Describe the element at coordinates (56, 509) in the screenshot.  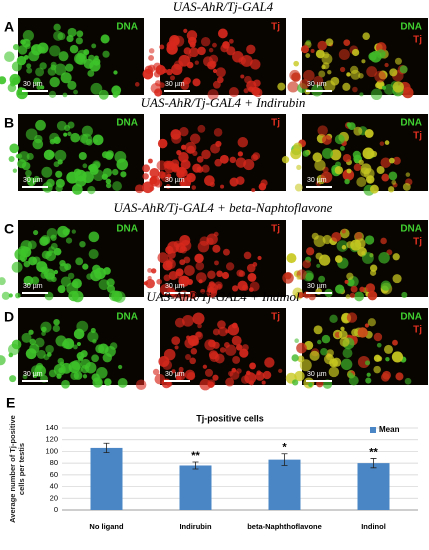
I see `y-tick-label: 0` at that location.